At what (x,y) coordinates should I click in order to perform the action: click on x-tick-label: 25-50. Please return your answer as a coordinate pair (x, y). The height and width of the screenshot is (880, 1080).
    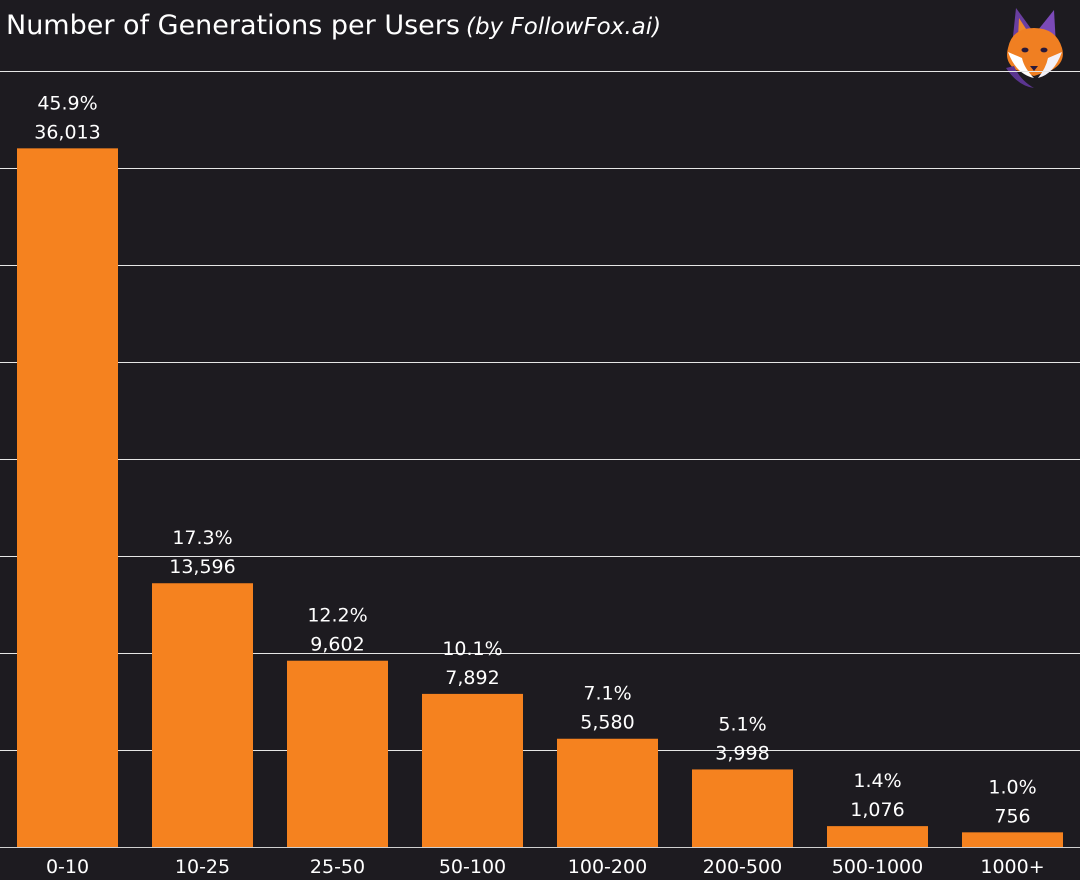
    Looking at the image, I should click on (337, 867).